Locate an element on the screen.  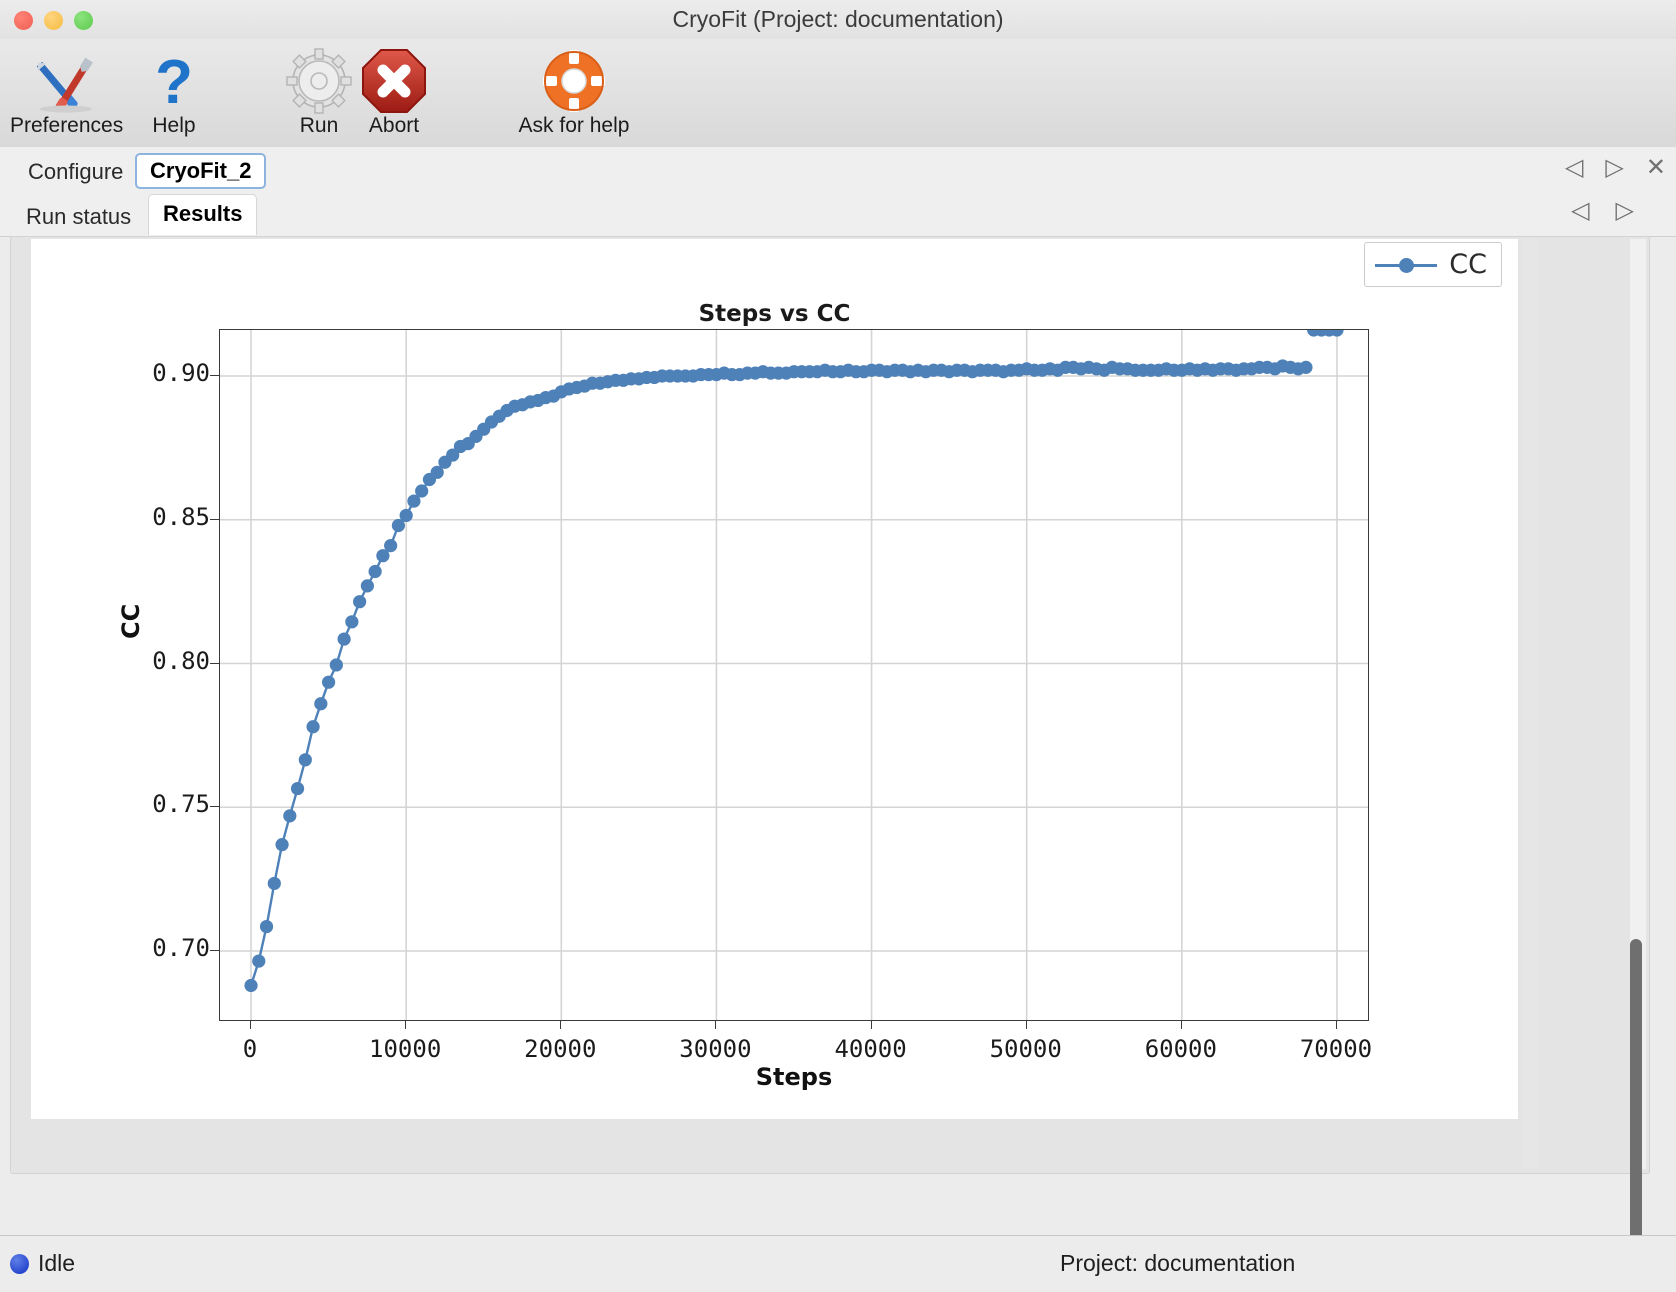
x-tick-label: 40000 is located at coordinates (870, 1049).